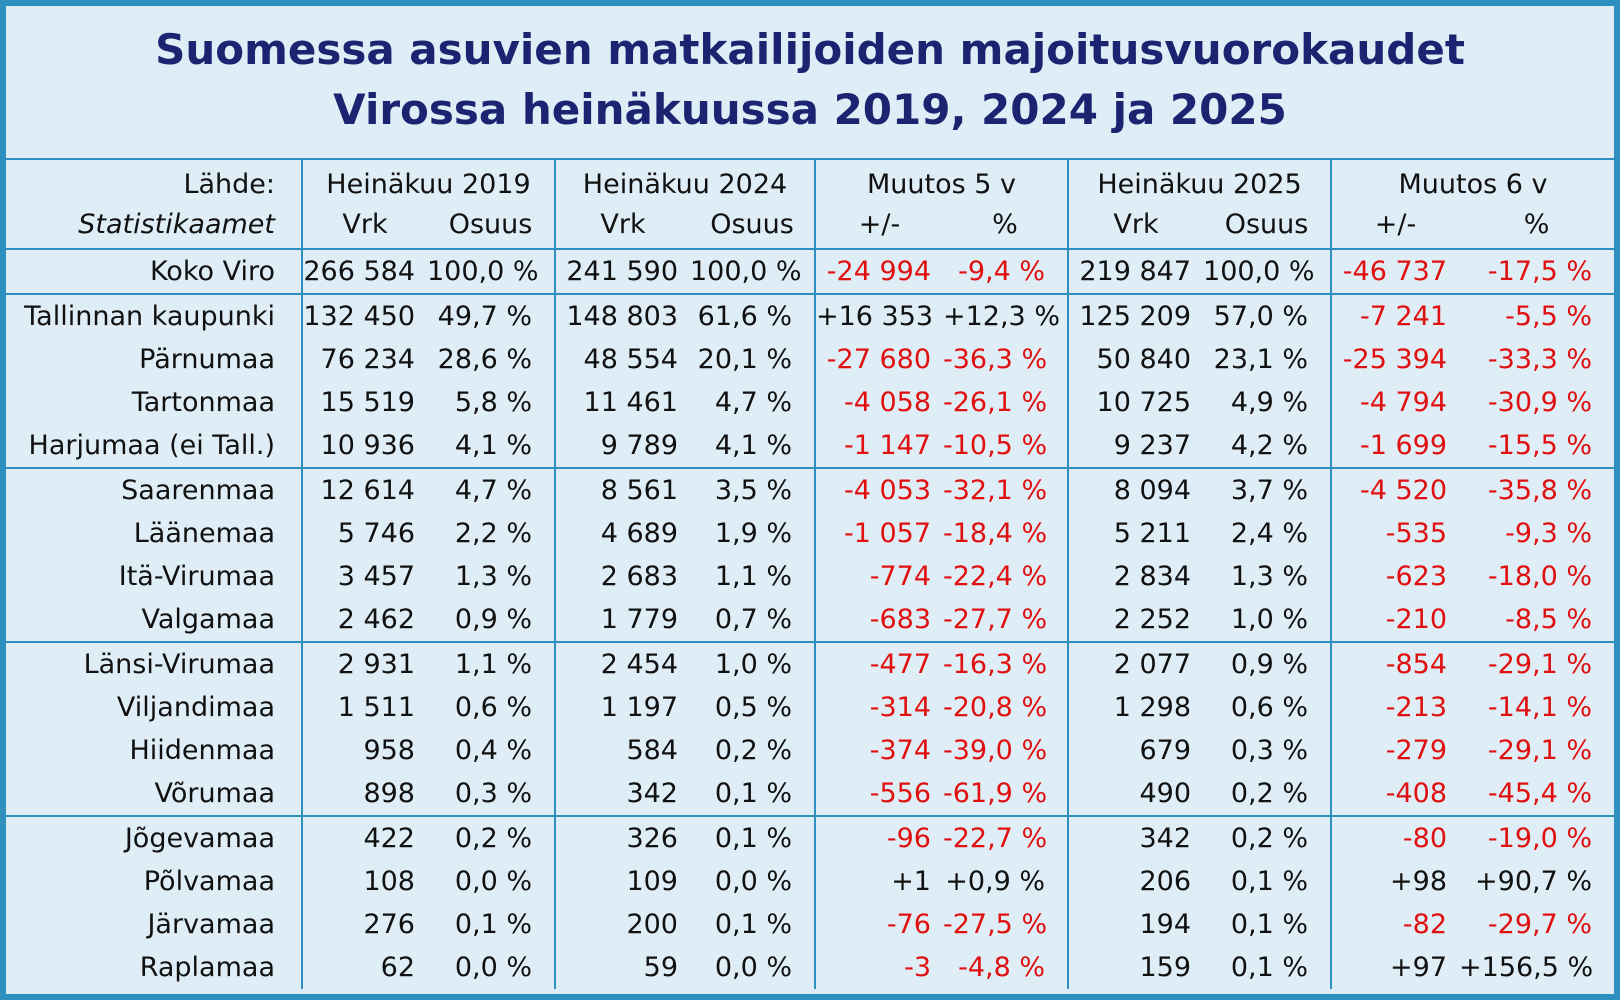 The image size is (1620, 1000). Describe the element at coordinates (622, 227) in the screenshot. I see `subheader-vrk: Vrk` at that location.